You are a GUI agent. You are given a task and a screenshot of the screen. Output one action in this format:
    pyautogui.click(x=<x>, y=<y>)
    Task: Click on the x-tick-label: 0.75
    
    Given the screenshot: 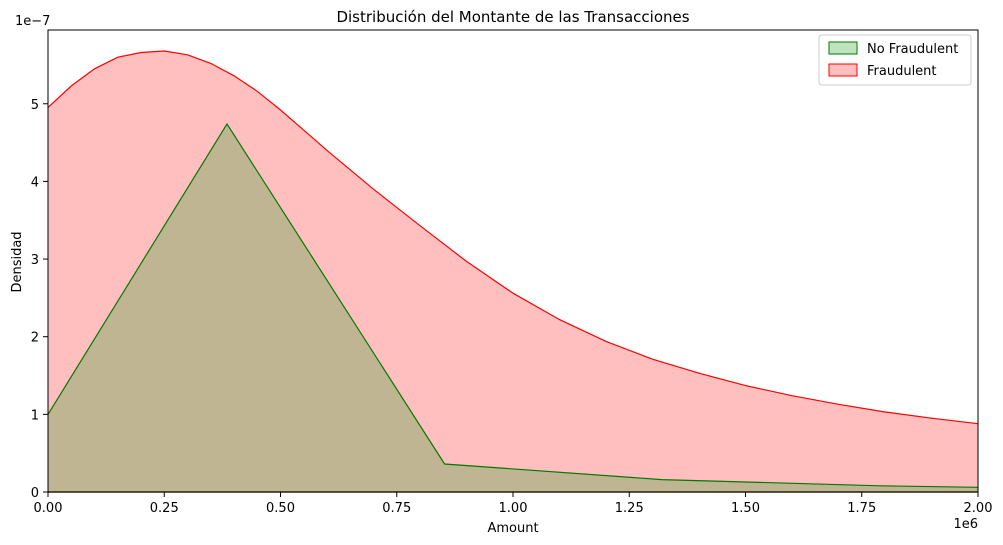 What is the action you would take?
    pyautogui.click(x=396, y=508)
    